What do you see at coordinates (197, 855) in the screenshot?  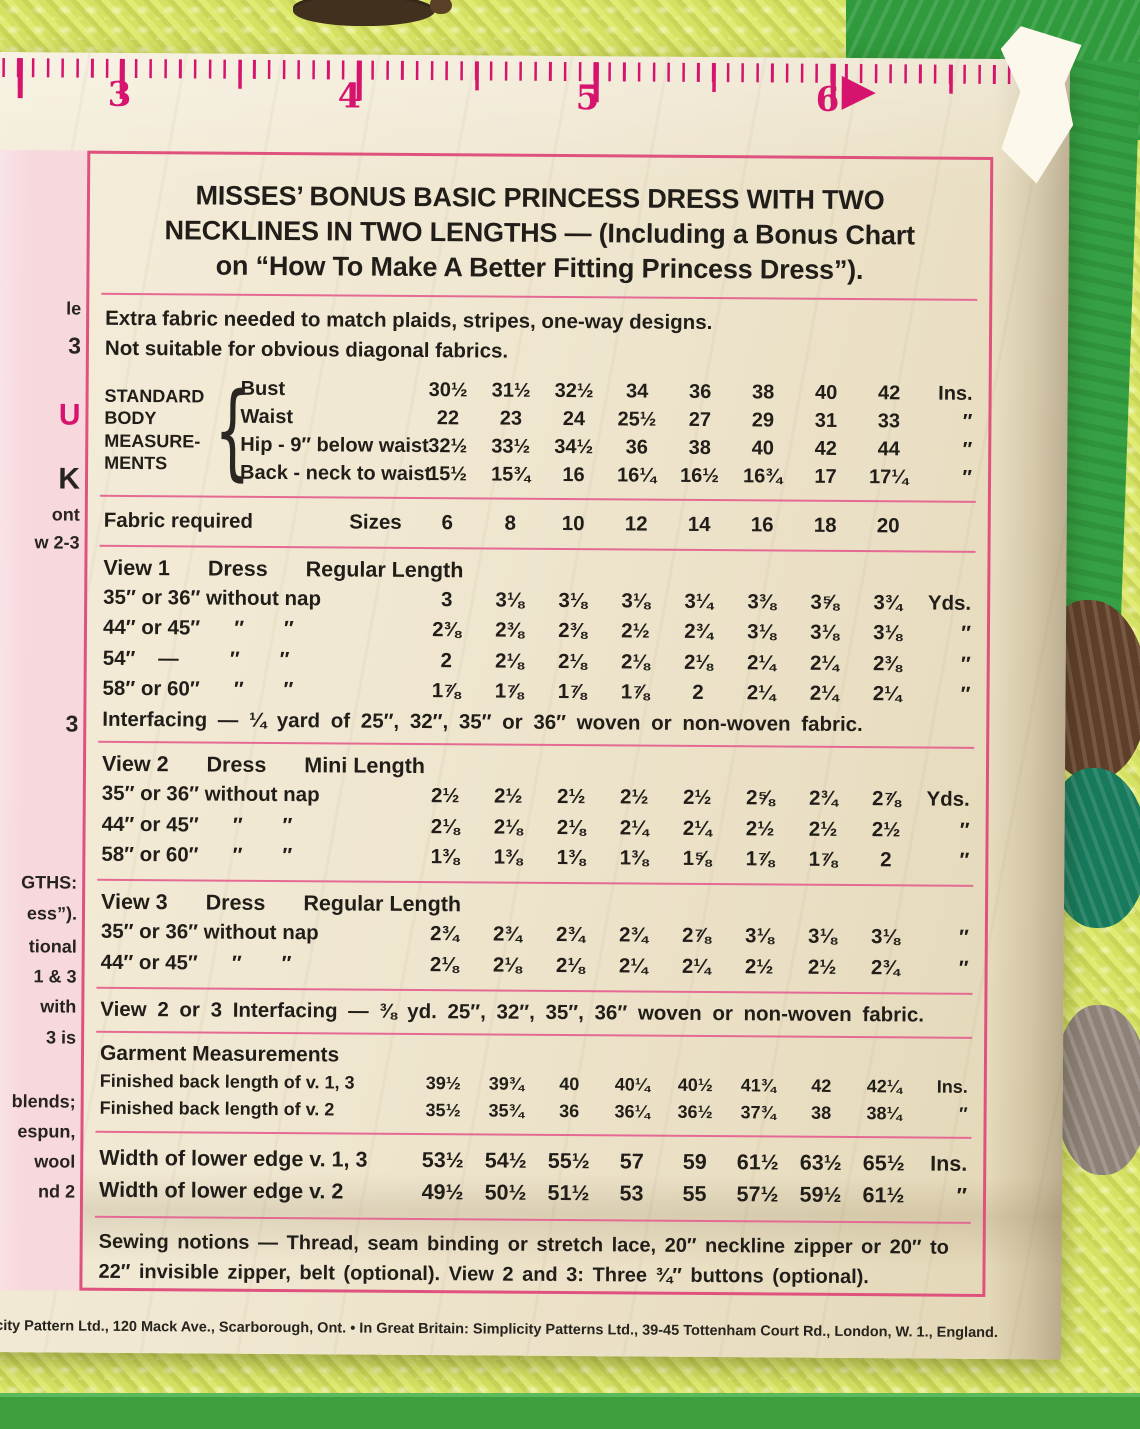 I see `row-label: 58″ or 60″ ″ ″` at bounding box center [197, 855].